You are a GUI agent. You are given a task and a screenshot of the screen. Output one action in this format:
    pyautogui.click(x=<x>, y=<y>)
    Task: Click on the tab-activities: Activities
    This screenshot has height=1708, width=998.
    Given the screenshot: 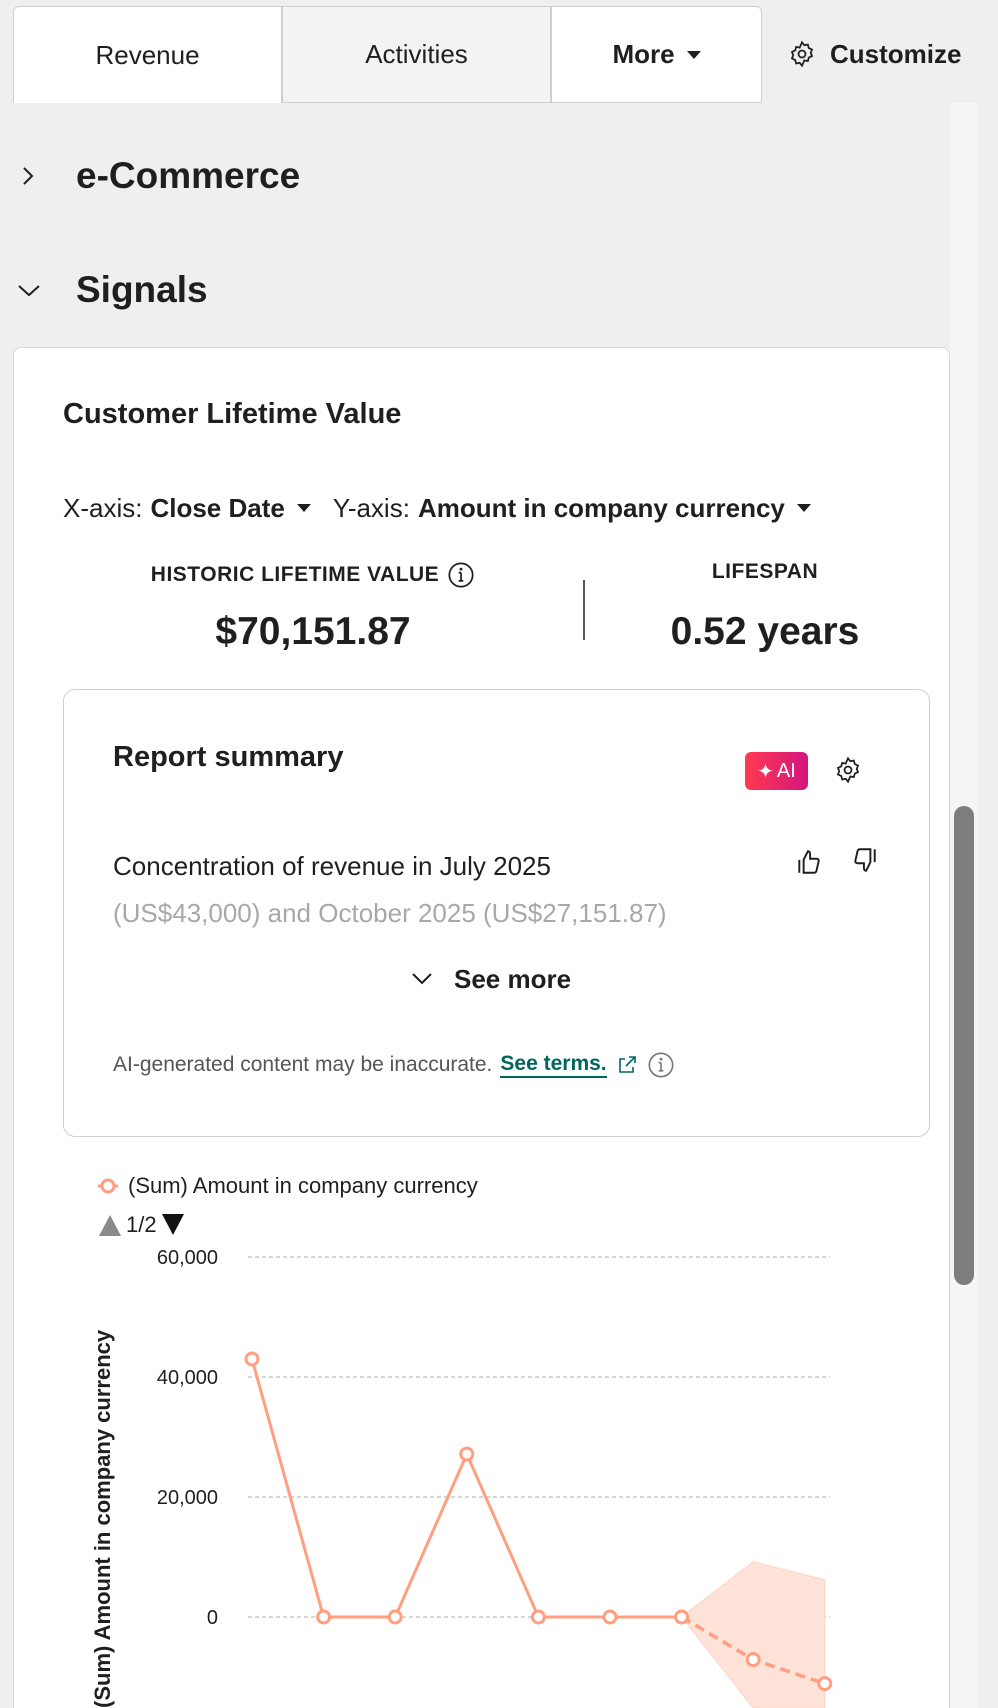 What is the action you would take?
    pyautogui.click(x=416, y=54)
    